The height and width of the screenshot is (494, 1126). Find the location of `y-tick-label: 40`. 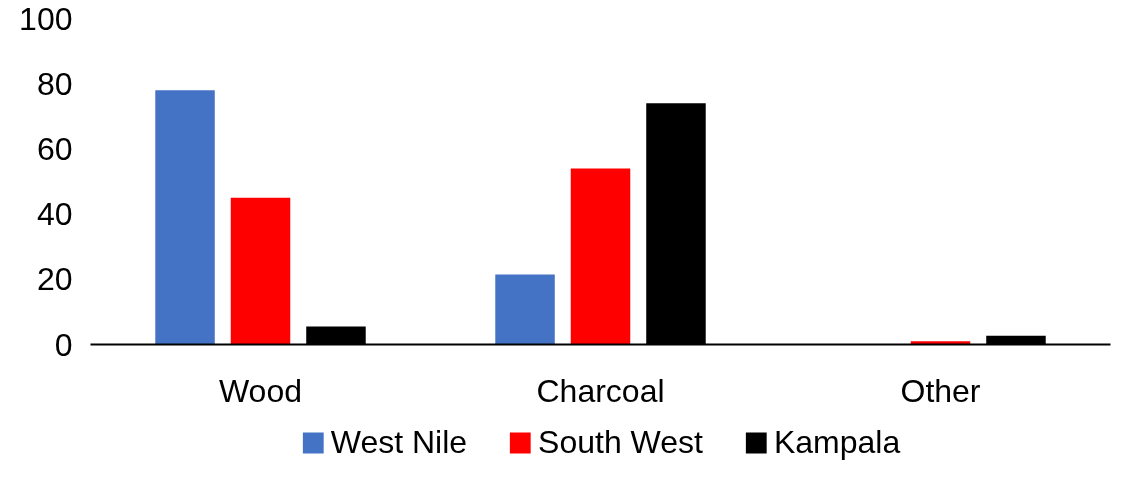

y-tick-label: 40 is located at coordinates (54, 214).